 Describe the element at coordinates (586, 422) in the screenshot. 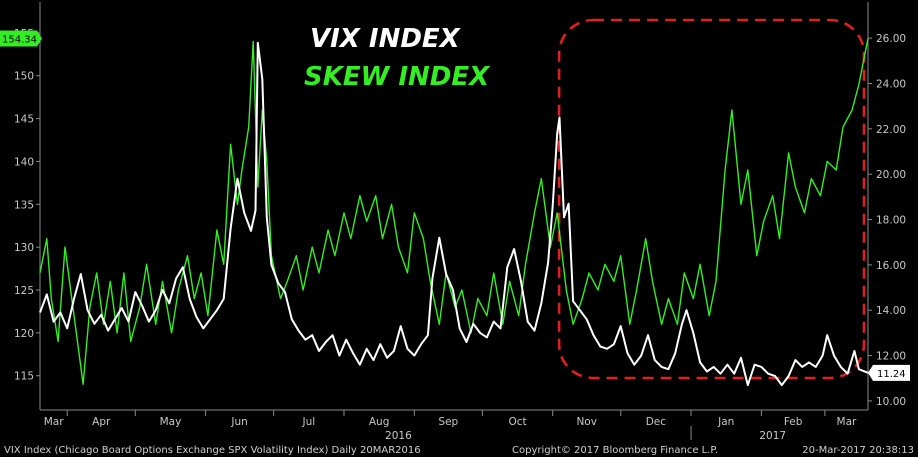

I see `month-tick-label: Nov` at that location.